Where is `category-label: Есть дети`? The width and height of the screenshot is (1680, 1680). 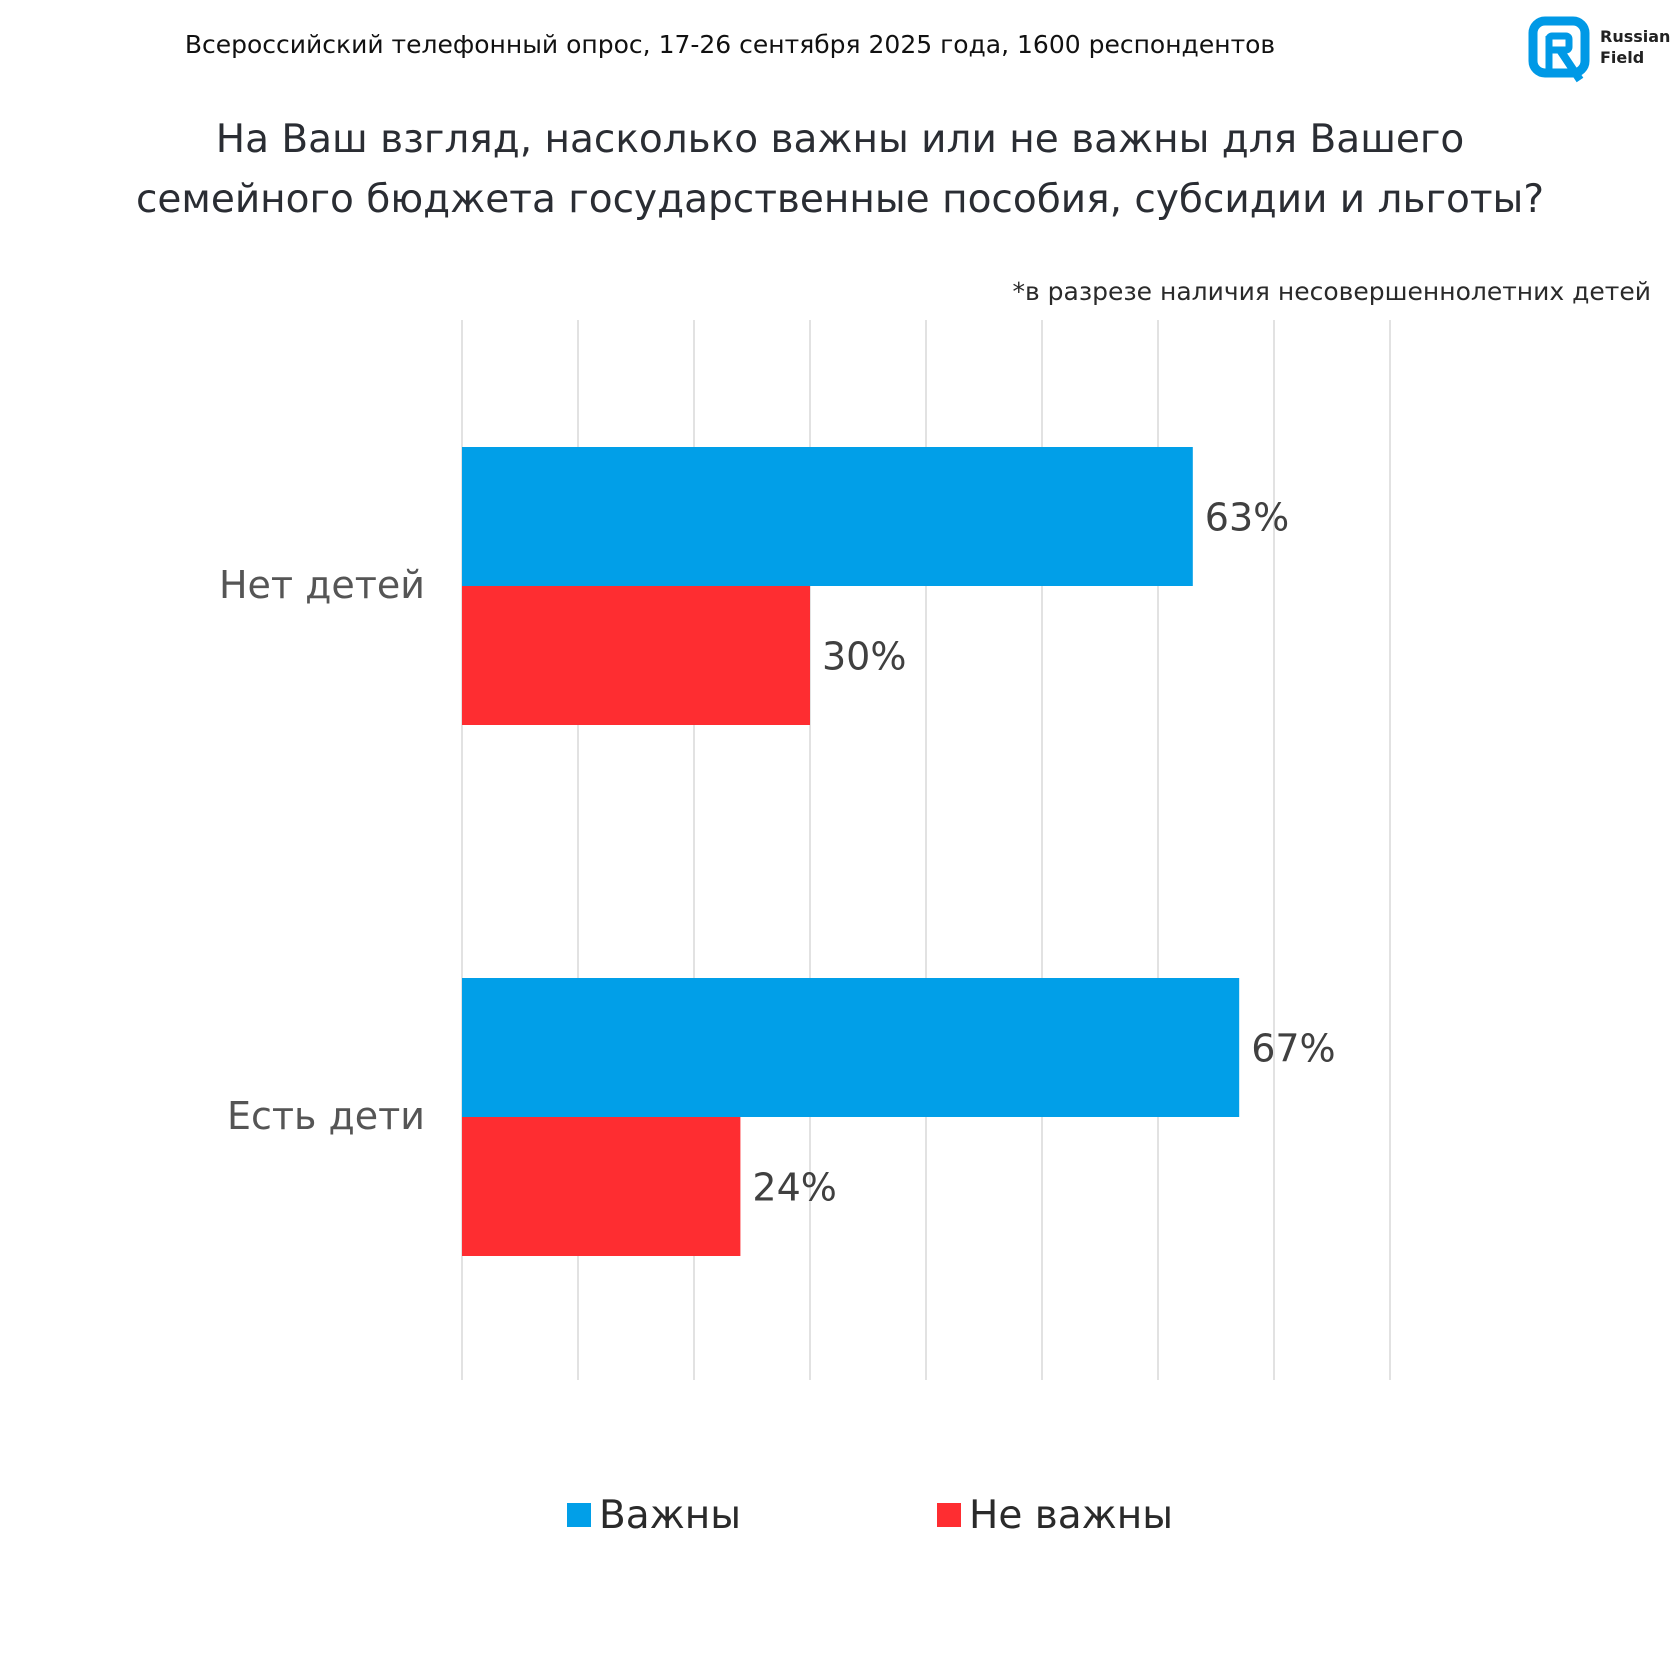 category-label: Есть дети is located at coordinates (326, 1116).